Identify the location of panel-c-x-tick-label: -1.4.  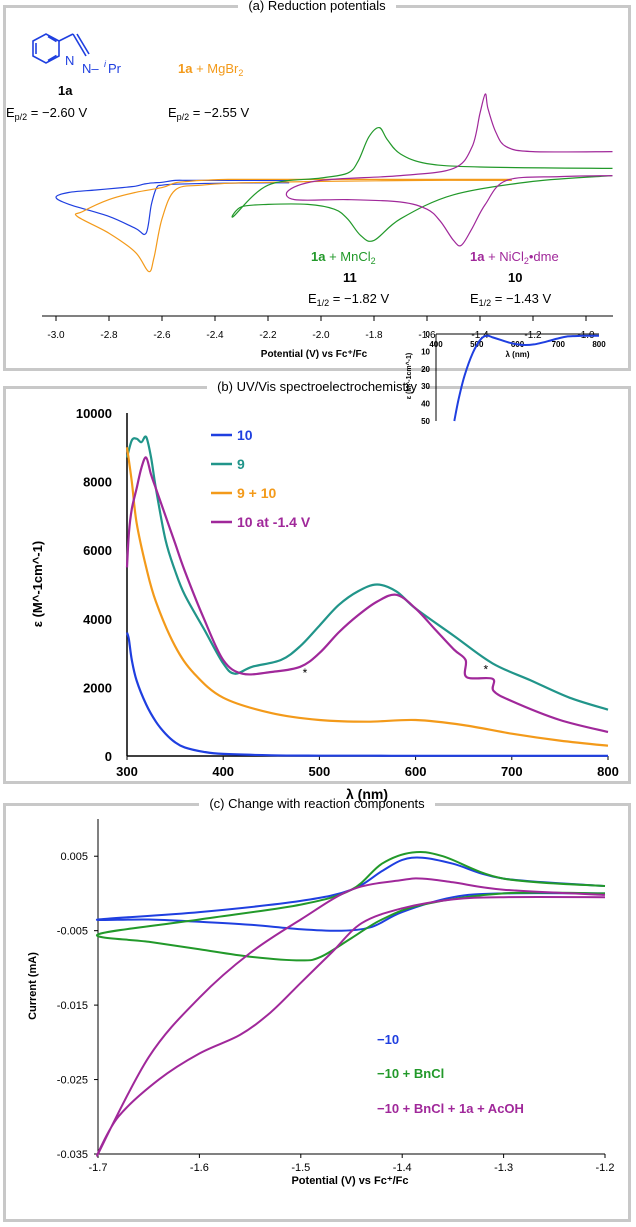
(402, 1168).